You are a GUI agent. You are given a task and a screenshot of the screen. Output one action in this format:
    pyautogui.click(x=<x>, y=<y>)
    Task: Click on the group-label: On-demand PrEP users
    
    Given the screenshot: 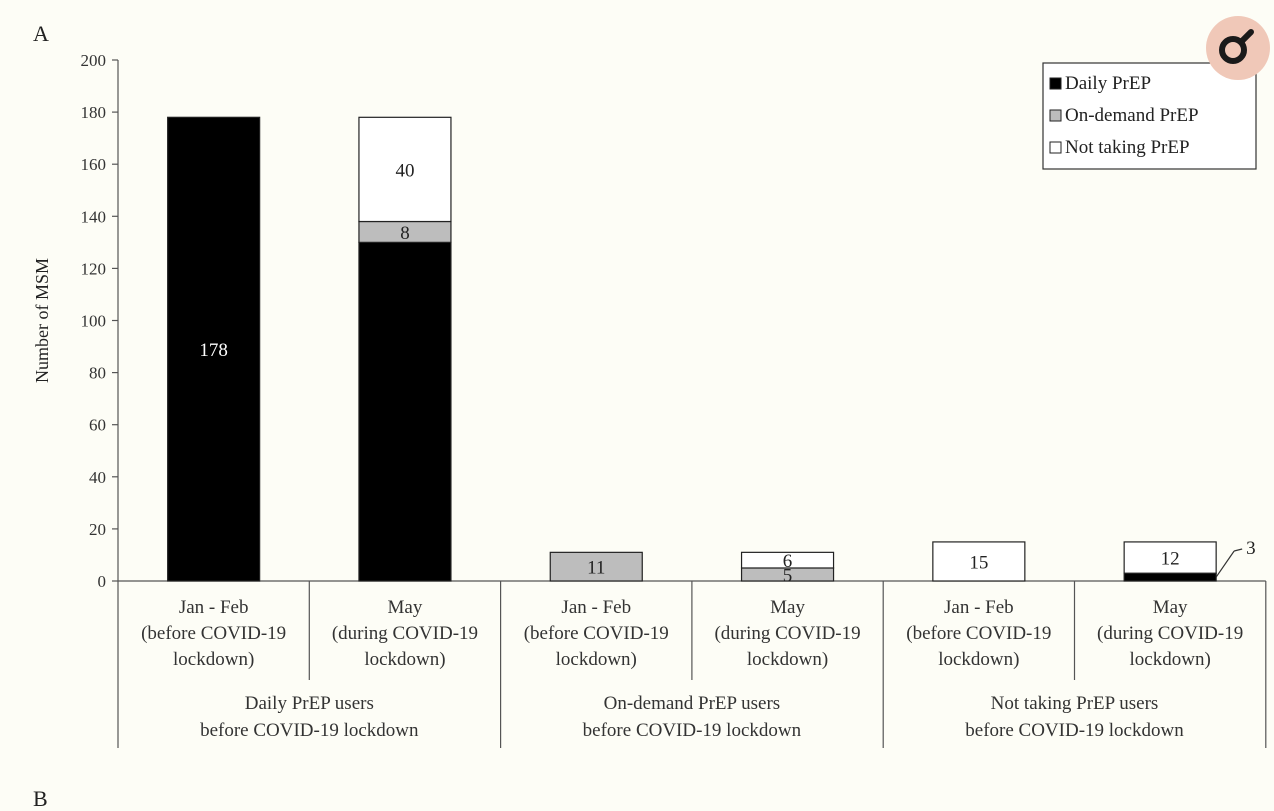 What is the action you would take?
    pyautogui.click(x=692, y=703)
    